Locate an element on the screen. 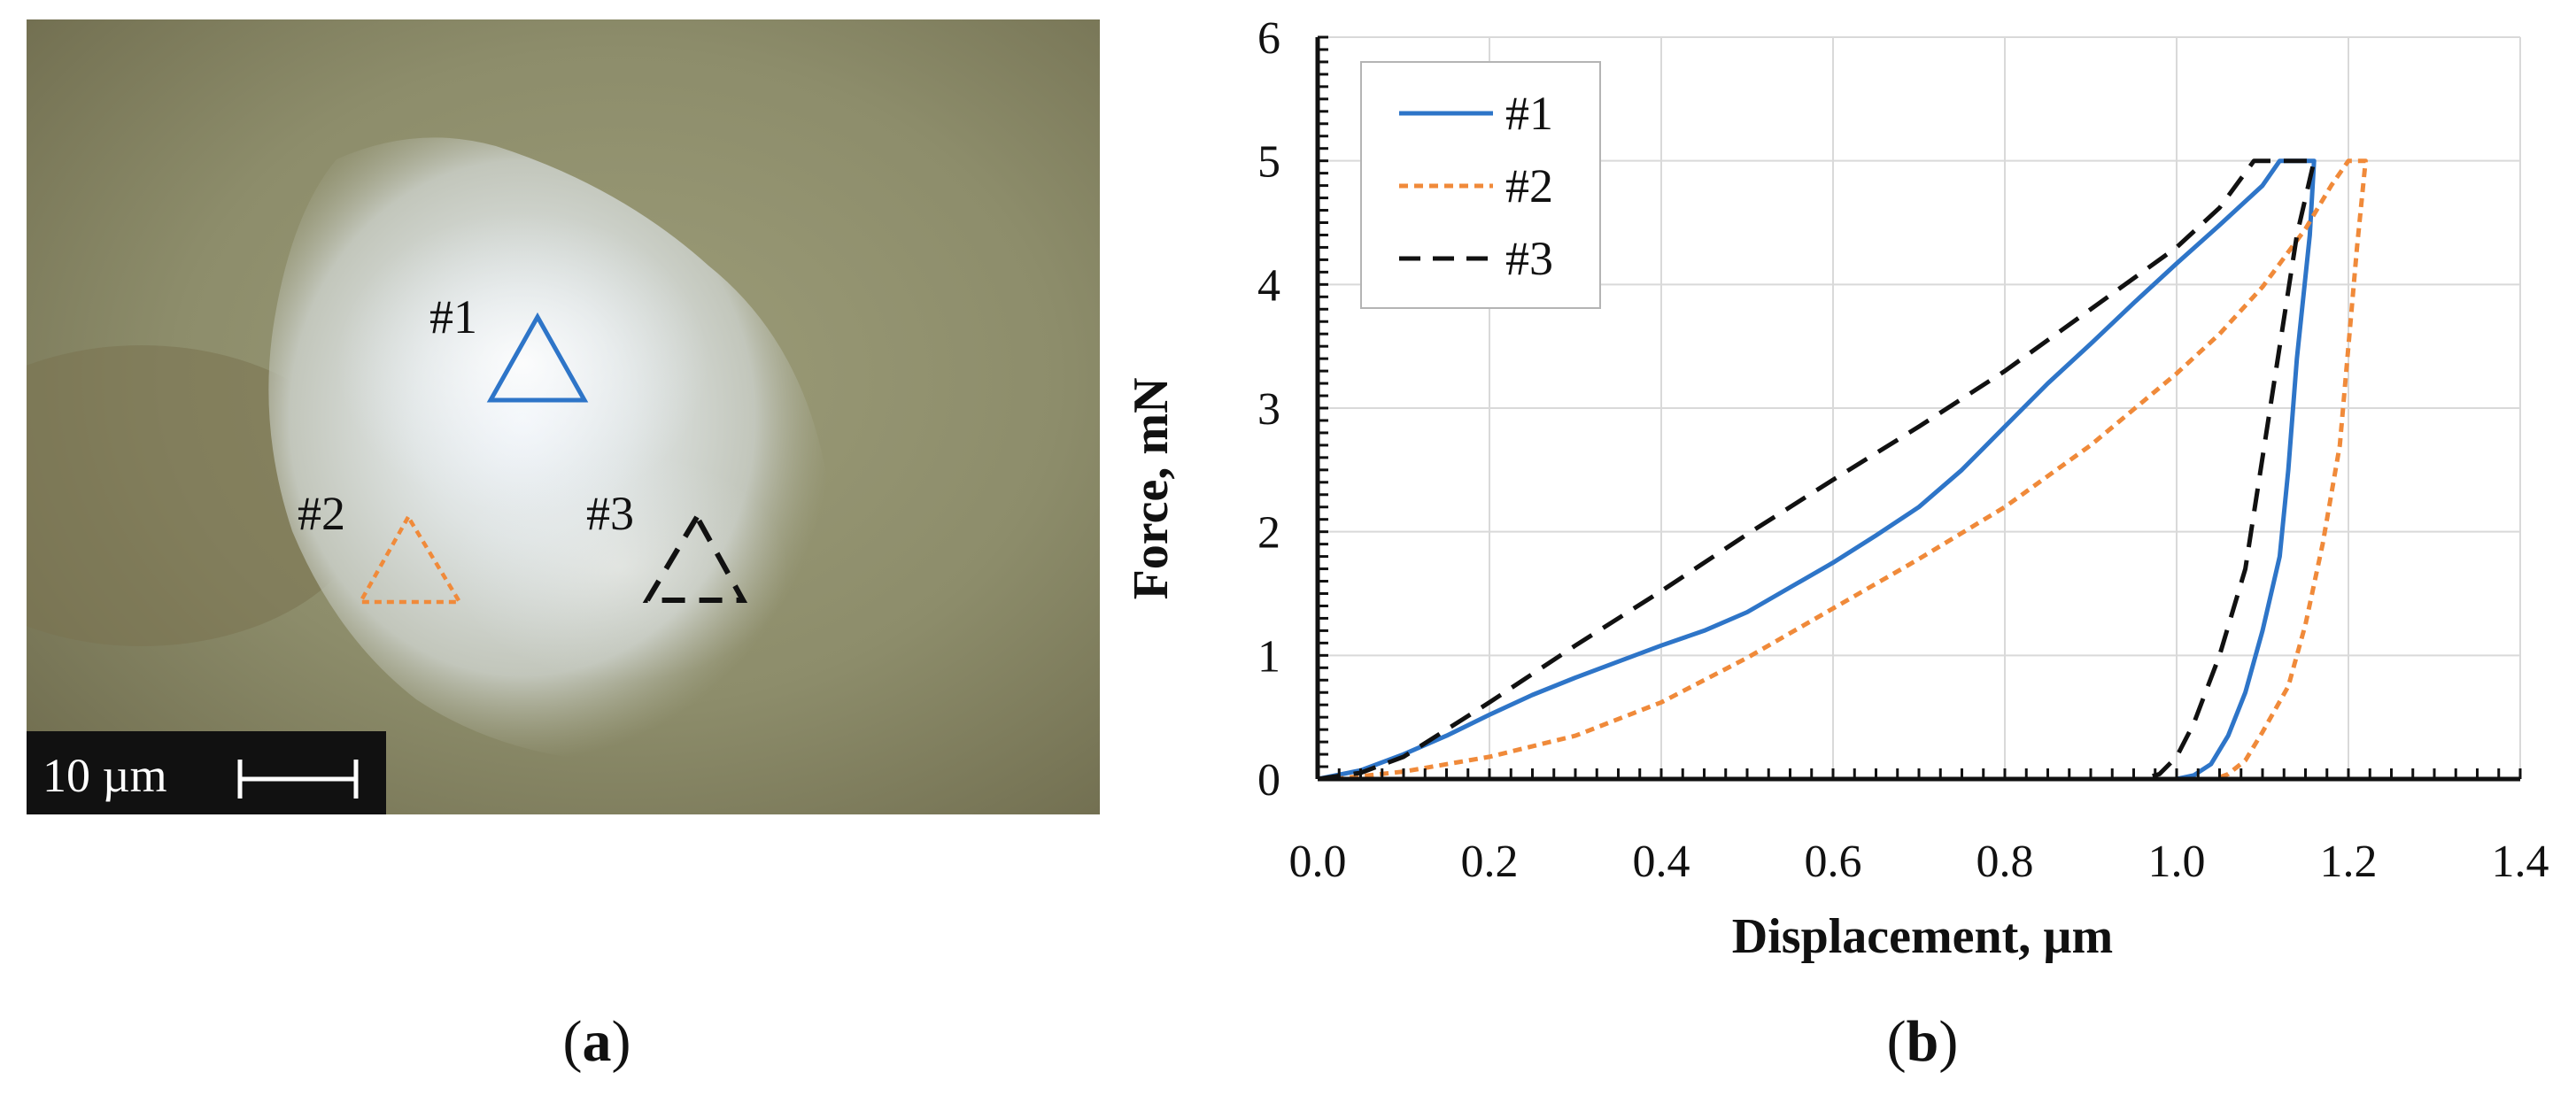 Image resolution: width=2576 pixels, height=1111 pixels. y-axis-label: Force, mN is located at coordinates (1151, 489).